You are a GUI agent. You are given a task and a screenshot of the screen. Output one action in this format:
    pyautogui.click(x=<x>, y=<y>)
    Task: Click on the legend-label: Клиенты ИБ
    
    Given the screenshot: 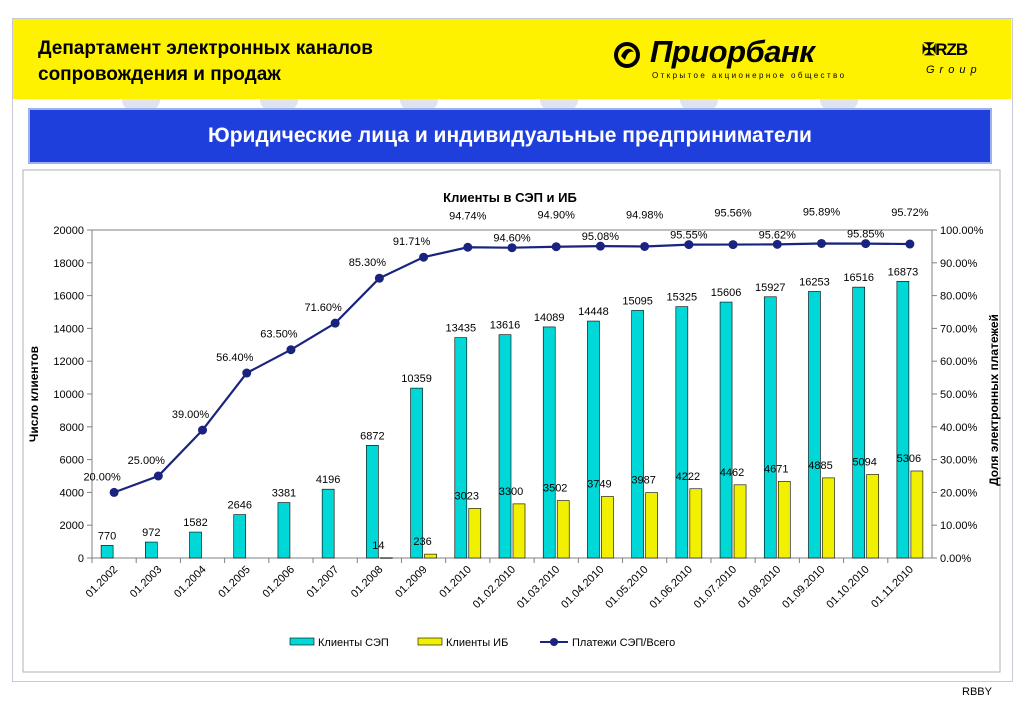 What is the action you would take?
    pyautogui.click(x=477, y=643)
    